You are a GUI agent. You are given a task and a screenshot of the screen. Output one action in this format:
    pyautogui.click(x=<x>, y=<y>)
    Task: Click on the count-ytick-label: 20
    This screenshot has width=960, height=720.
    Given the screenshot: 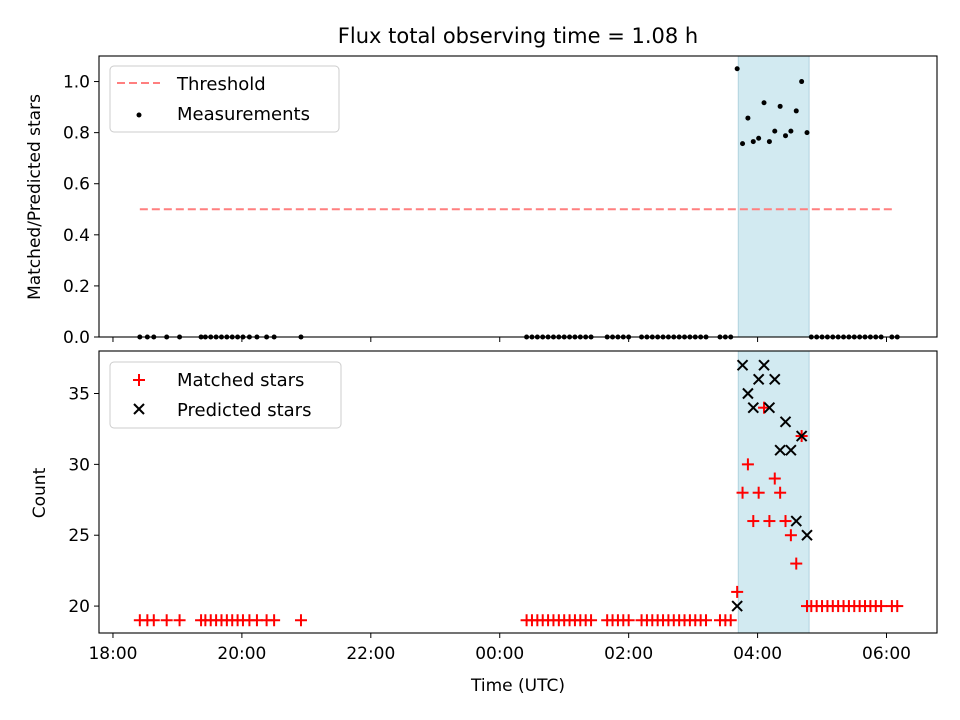 What is the action you would take?
    pyautogui.click(x=79, y=607)
    